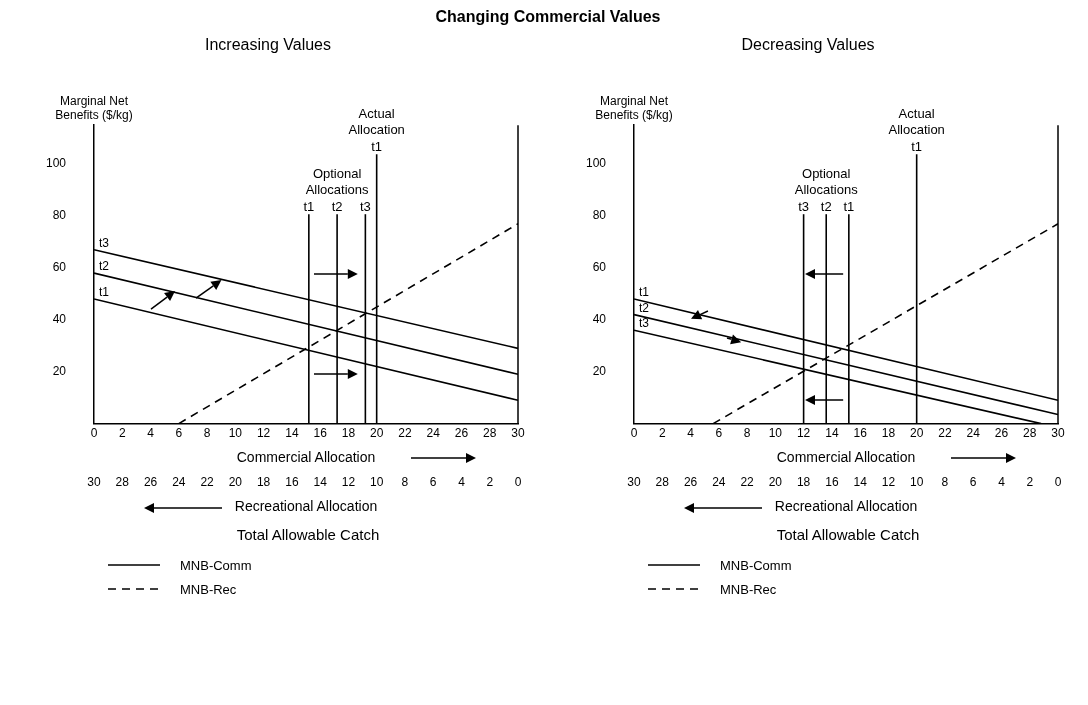 This screenshot has height=705, width=1088. I want to click on x-tick-label: 12, so click(263, 433).